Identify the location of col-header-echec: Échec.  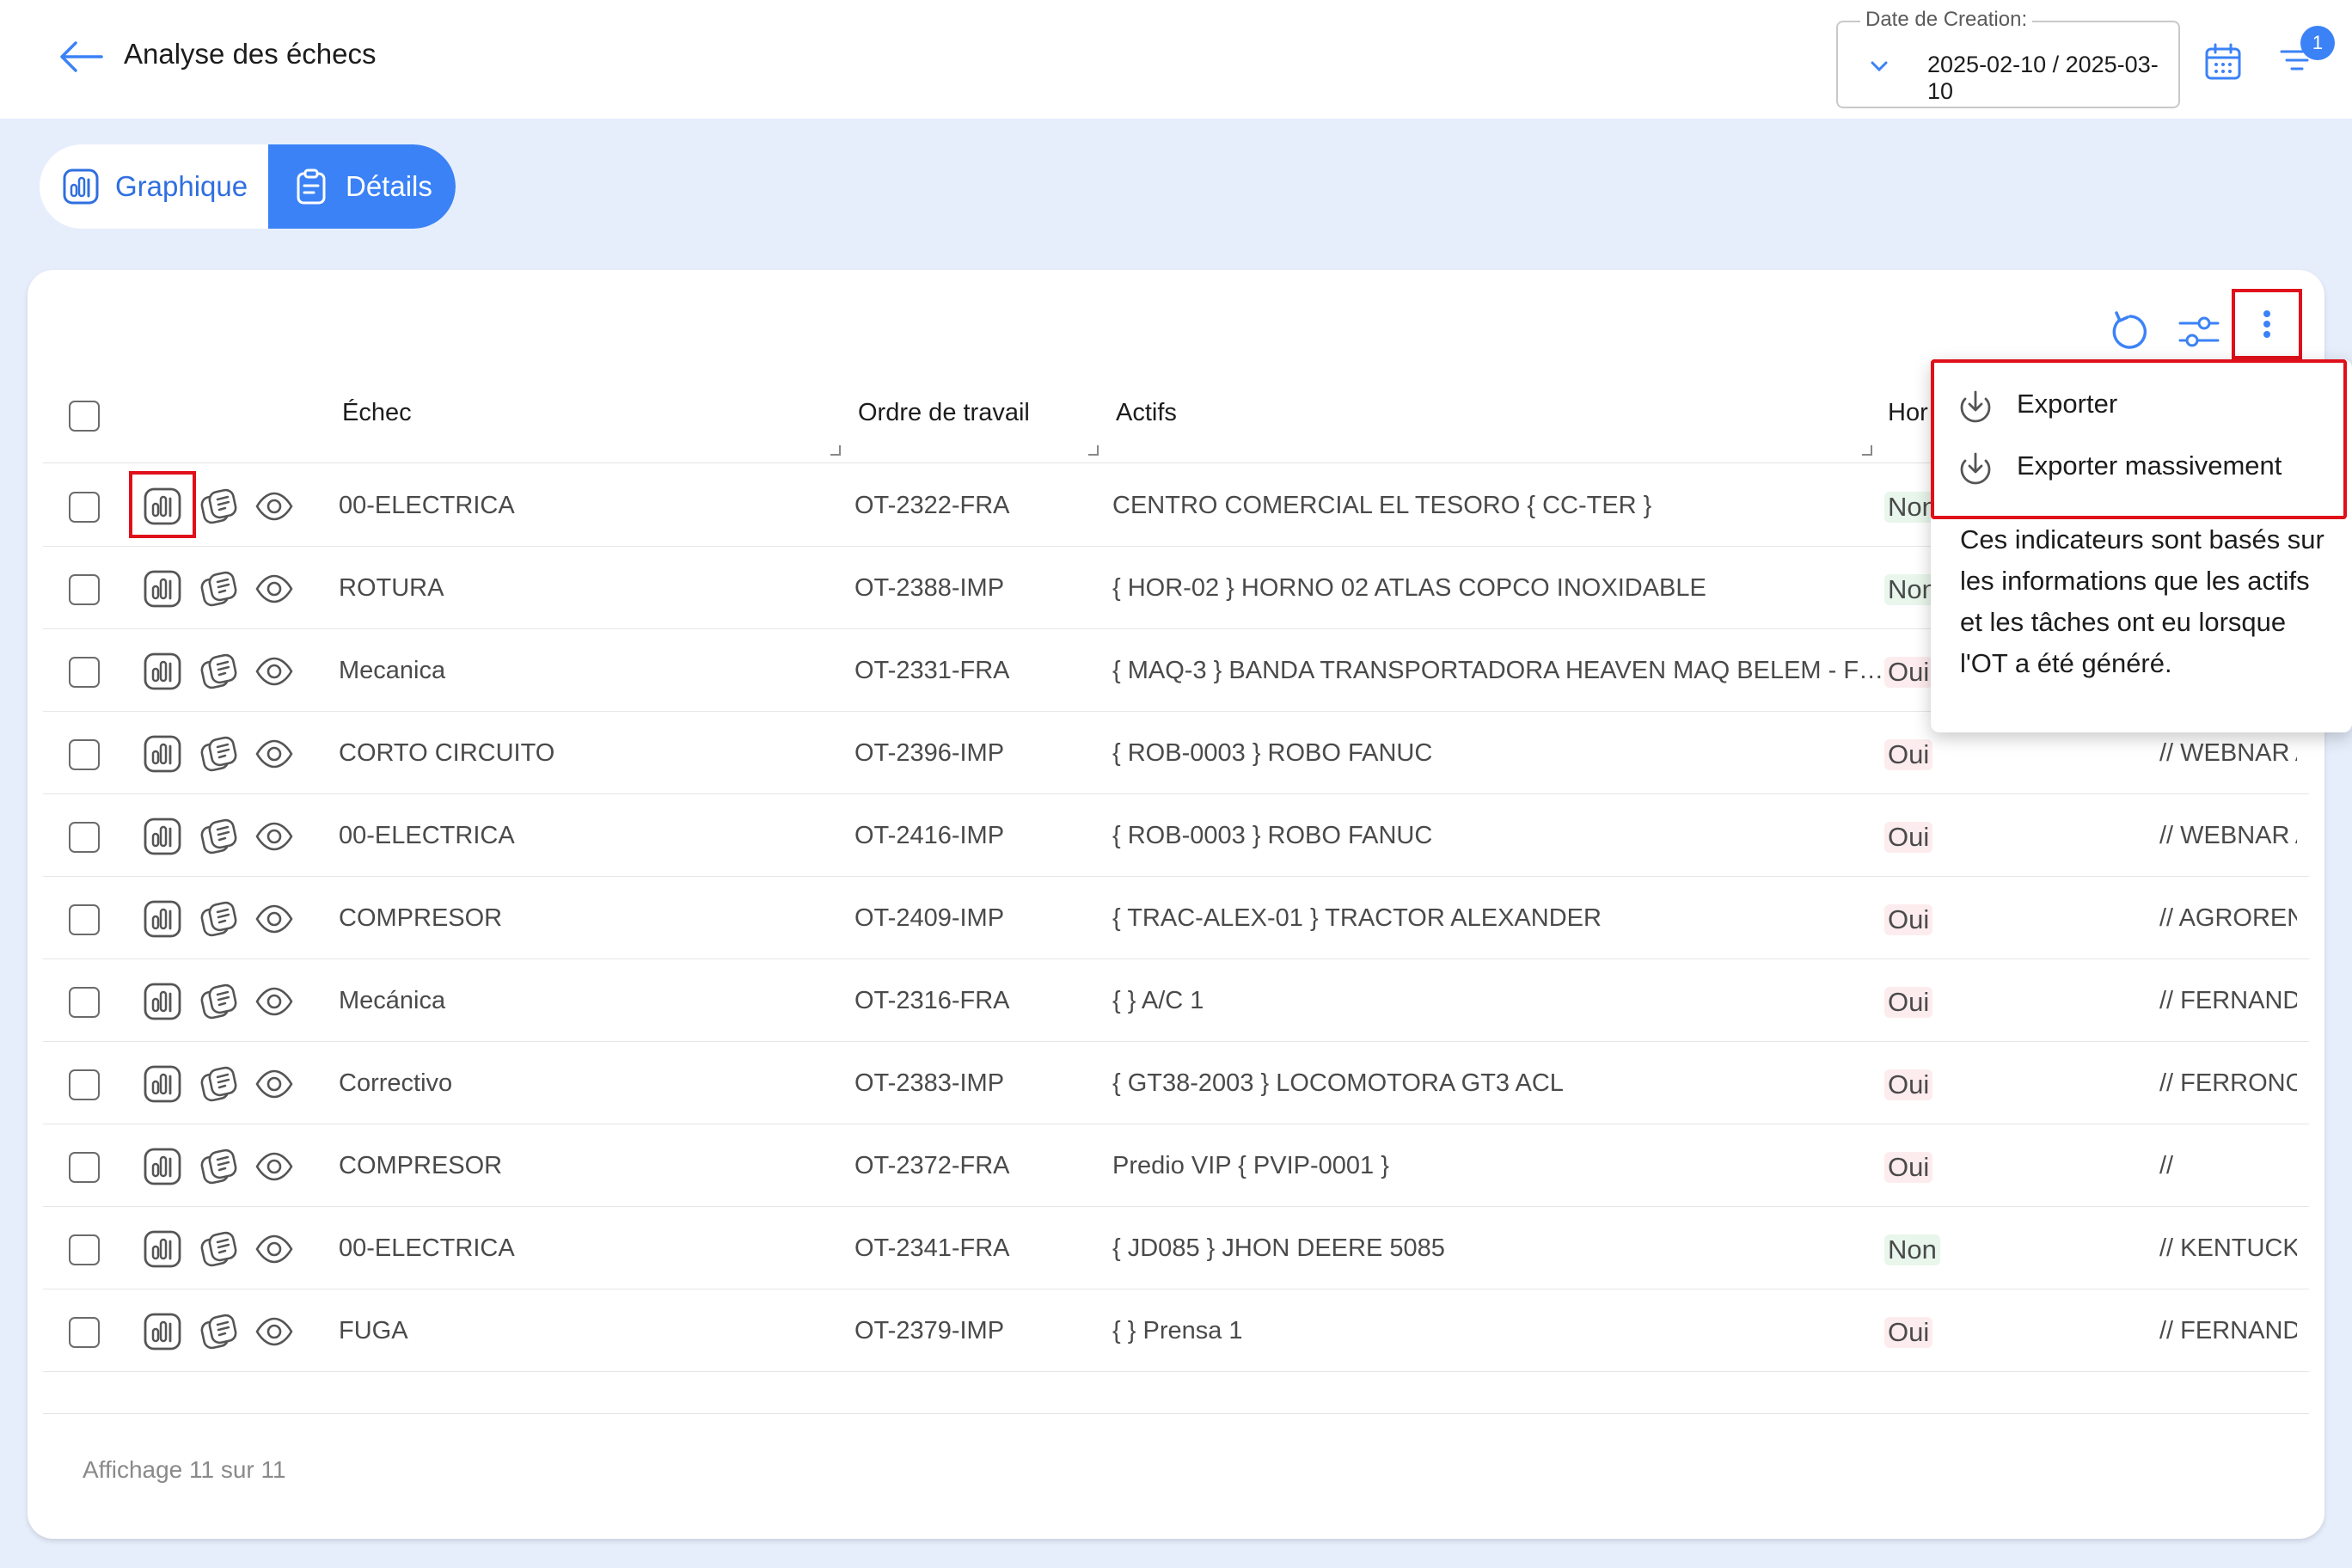
(377, 412).